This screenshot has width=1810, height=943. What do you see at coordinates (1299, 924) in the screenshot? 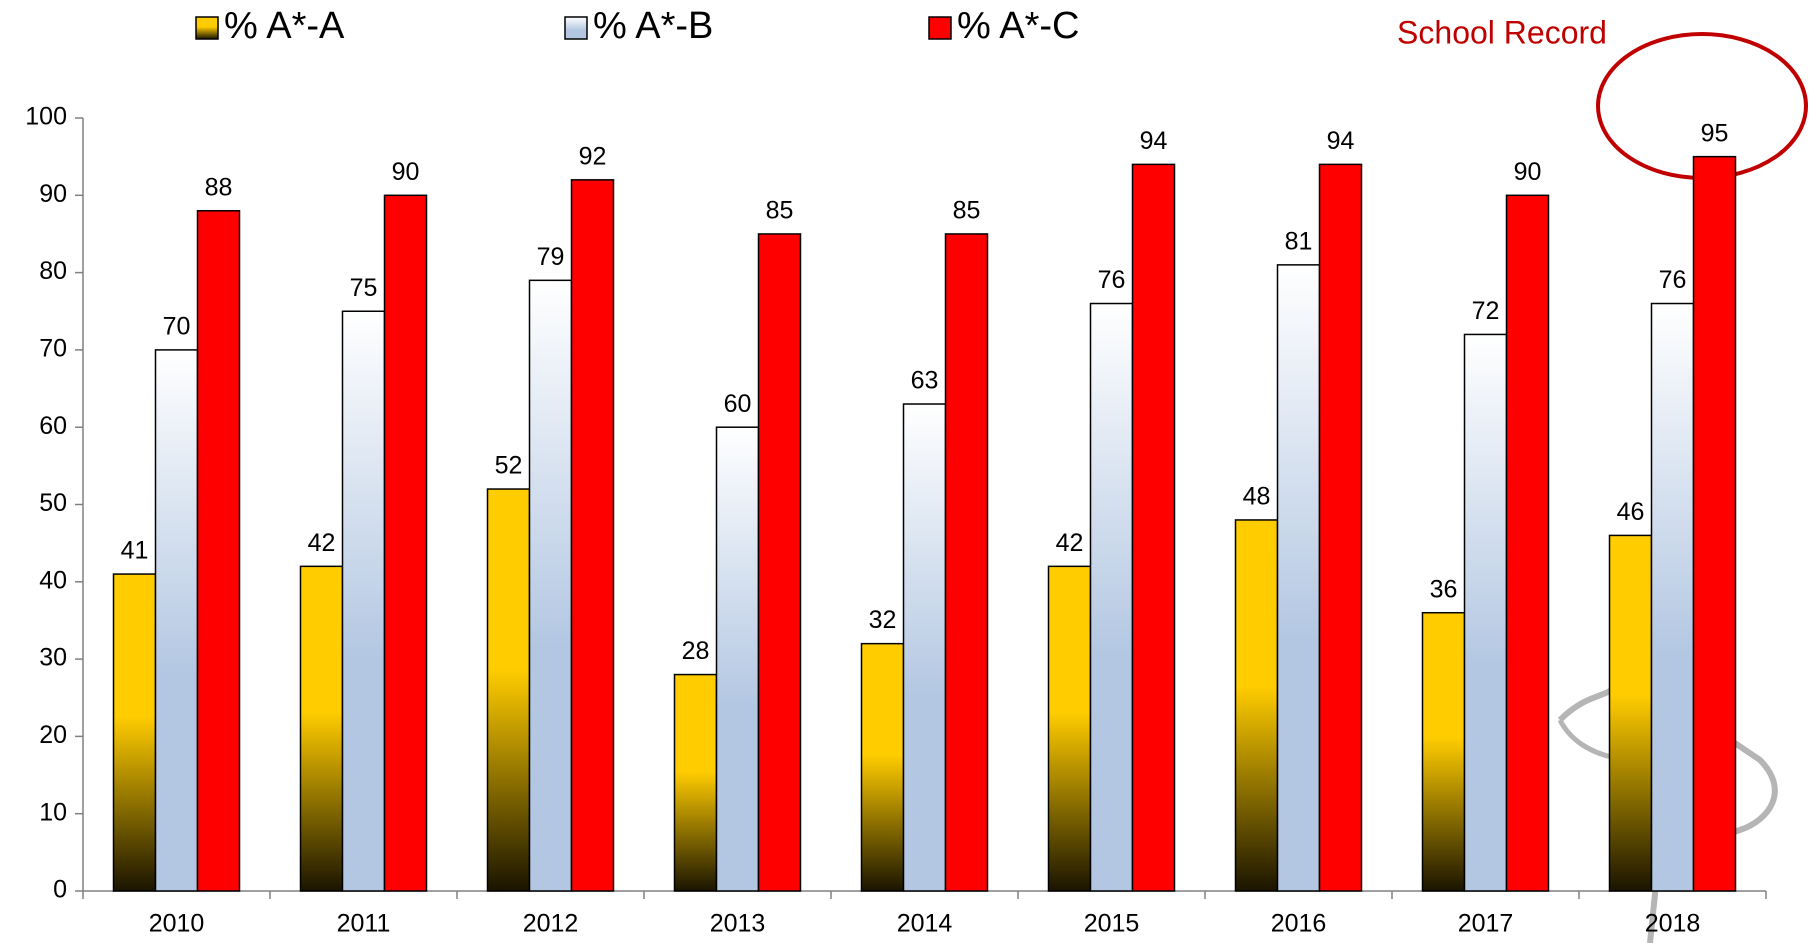
I see `x-tick-label: 2016` at bounding box center [1299, 924].